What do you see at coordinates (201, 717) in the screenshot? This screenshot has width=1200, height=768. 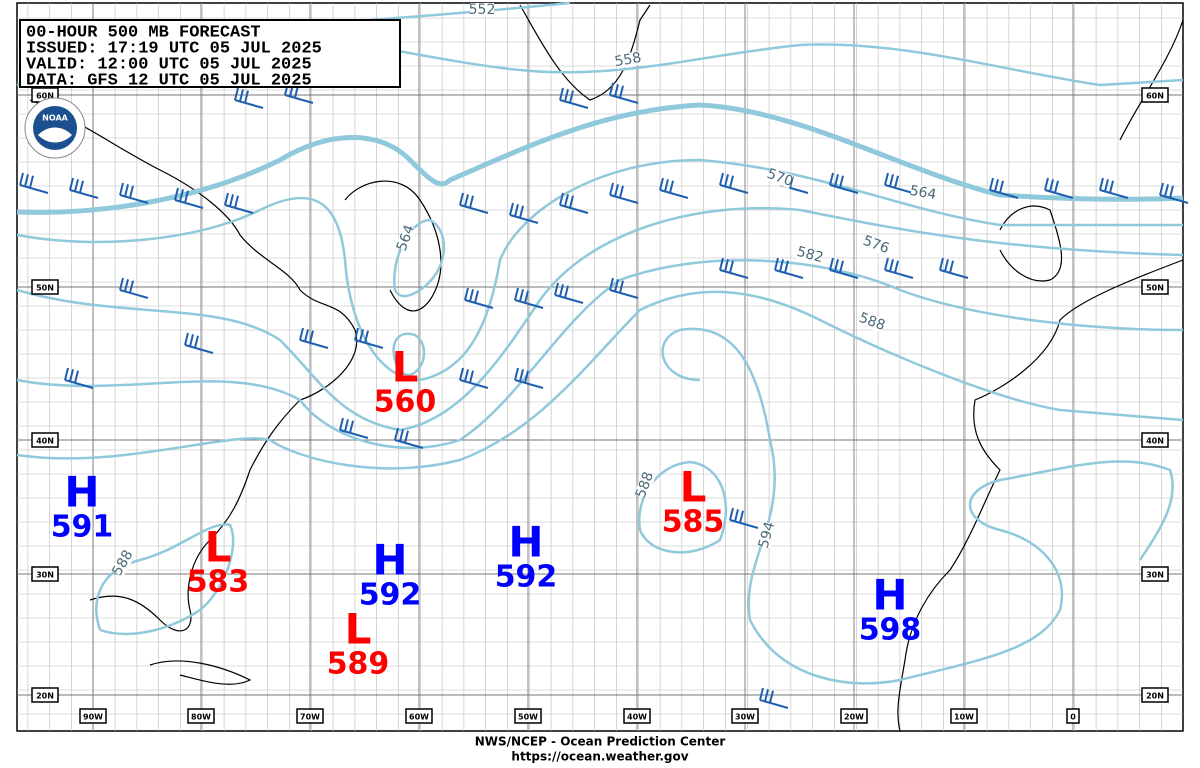 I see `longitude-label: 80W` at bounding box center [201, 717].